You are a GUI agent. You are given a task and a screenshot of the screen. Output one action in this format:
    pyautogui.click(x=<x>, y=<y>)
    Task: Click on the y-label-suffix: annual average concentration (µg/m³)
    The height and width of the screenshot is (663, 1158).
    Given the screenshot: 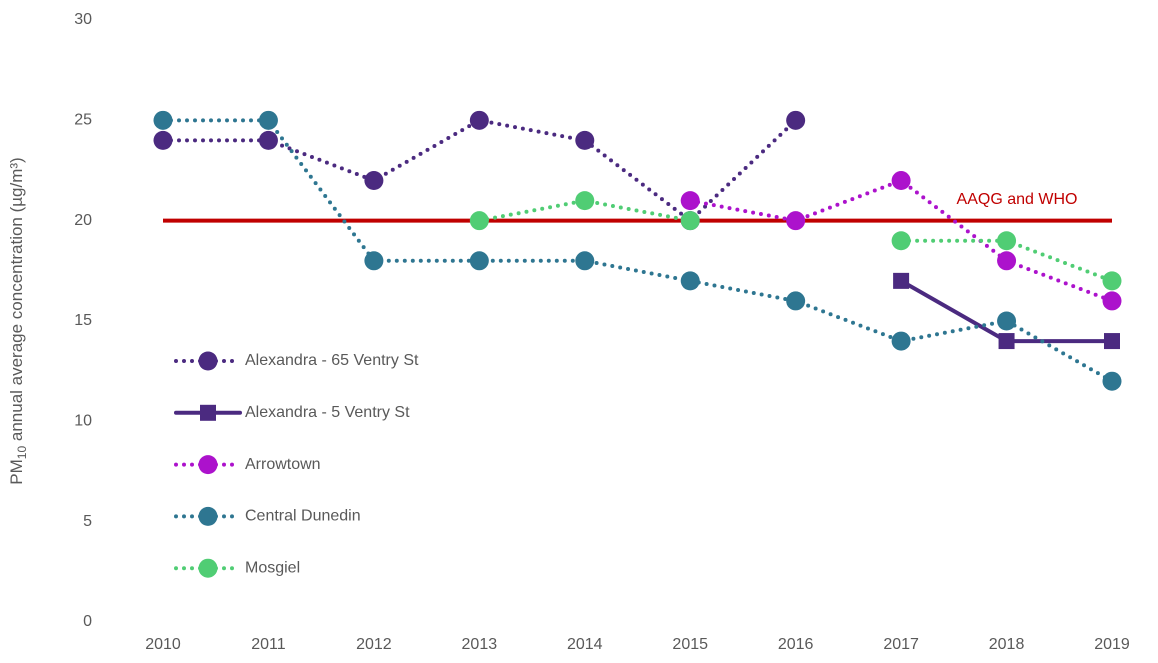 What is the action you would take?
    pyautogui.click(x=16, y=301)
    